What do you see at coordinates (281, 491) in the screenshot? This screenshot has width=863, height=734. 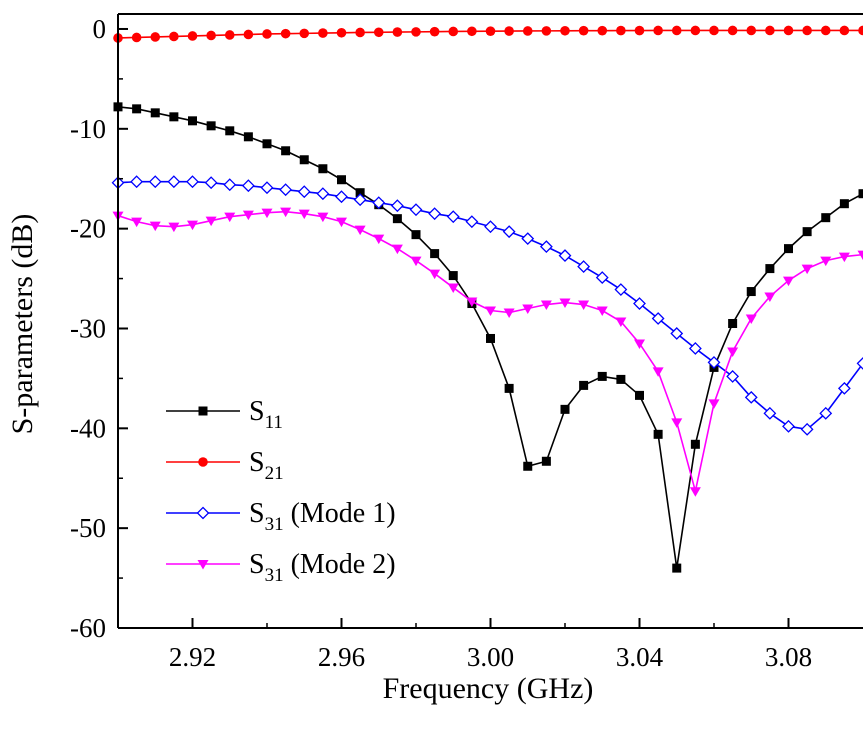 I see `legend: S11 S21 S31 (Mode 1) S31 (Mode 2)` at bounding box center [281, 491].